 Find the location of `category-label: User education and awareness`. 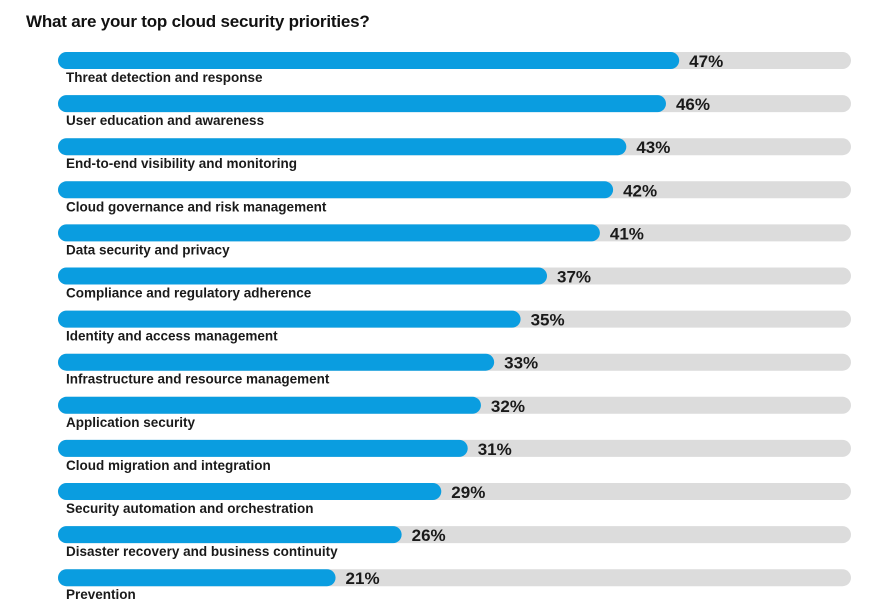

category-label: User education and awareness is located at coordinates (165, 120).